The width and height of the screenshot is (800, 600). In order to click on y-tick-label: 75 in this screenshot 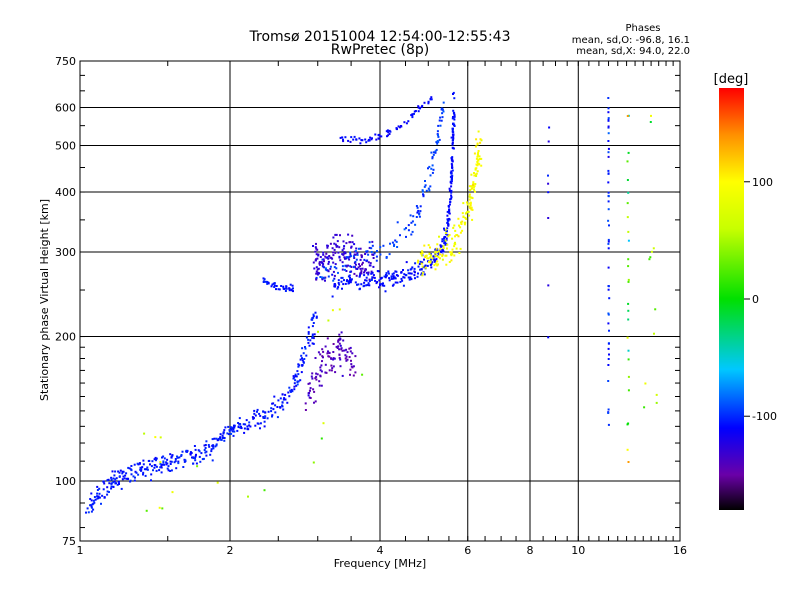, I will do `click(69, 541)`.